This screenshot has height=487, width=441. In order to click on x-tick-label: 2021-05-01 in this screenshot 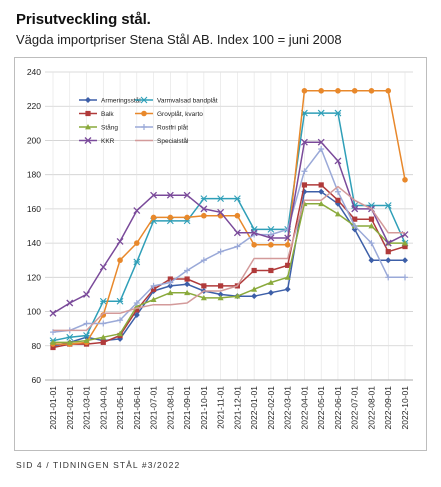, I will do `click(120, 408)`.